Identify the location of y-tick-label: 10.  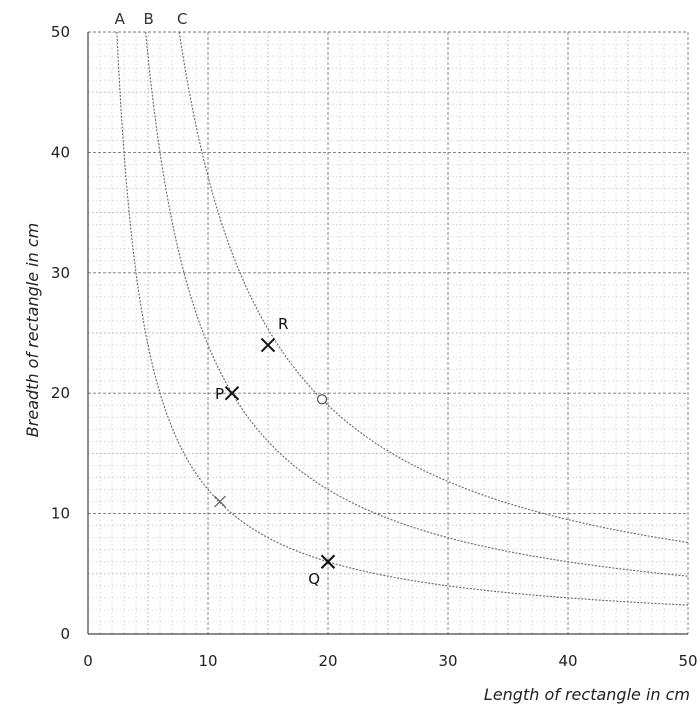
(60, 514).